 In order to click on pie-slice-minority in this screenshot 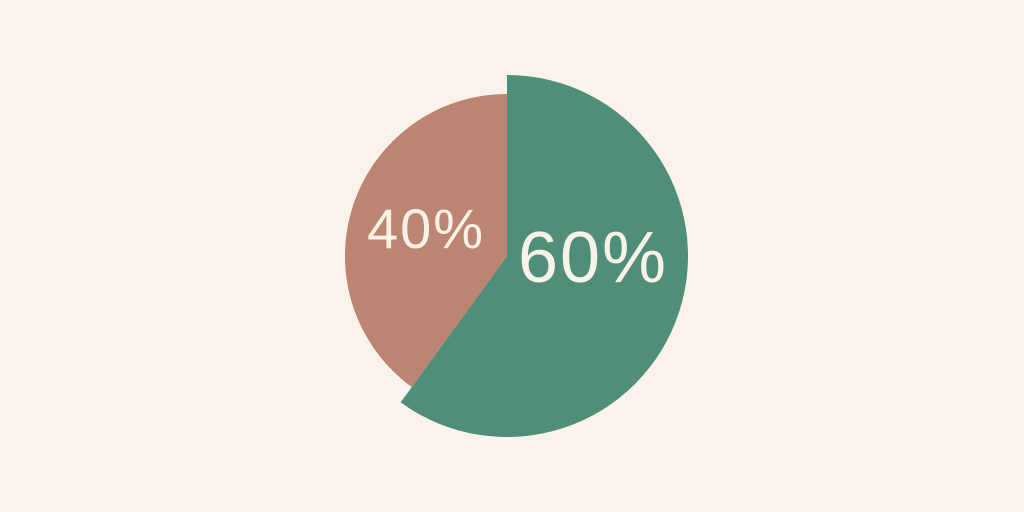, I will do `click(426, 241)`.